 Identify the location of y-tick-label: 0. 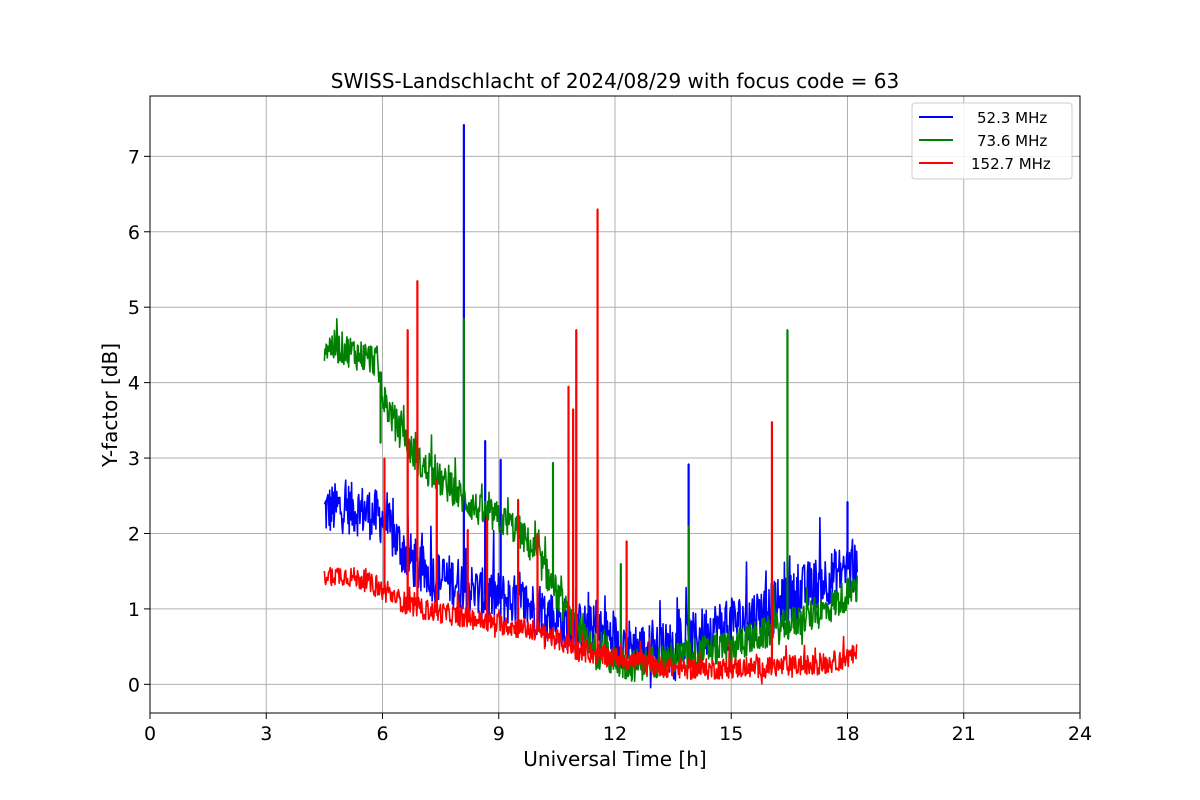
(134, 685).